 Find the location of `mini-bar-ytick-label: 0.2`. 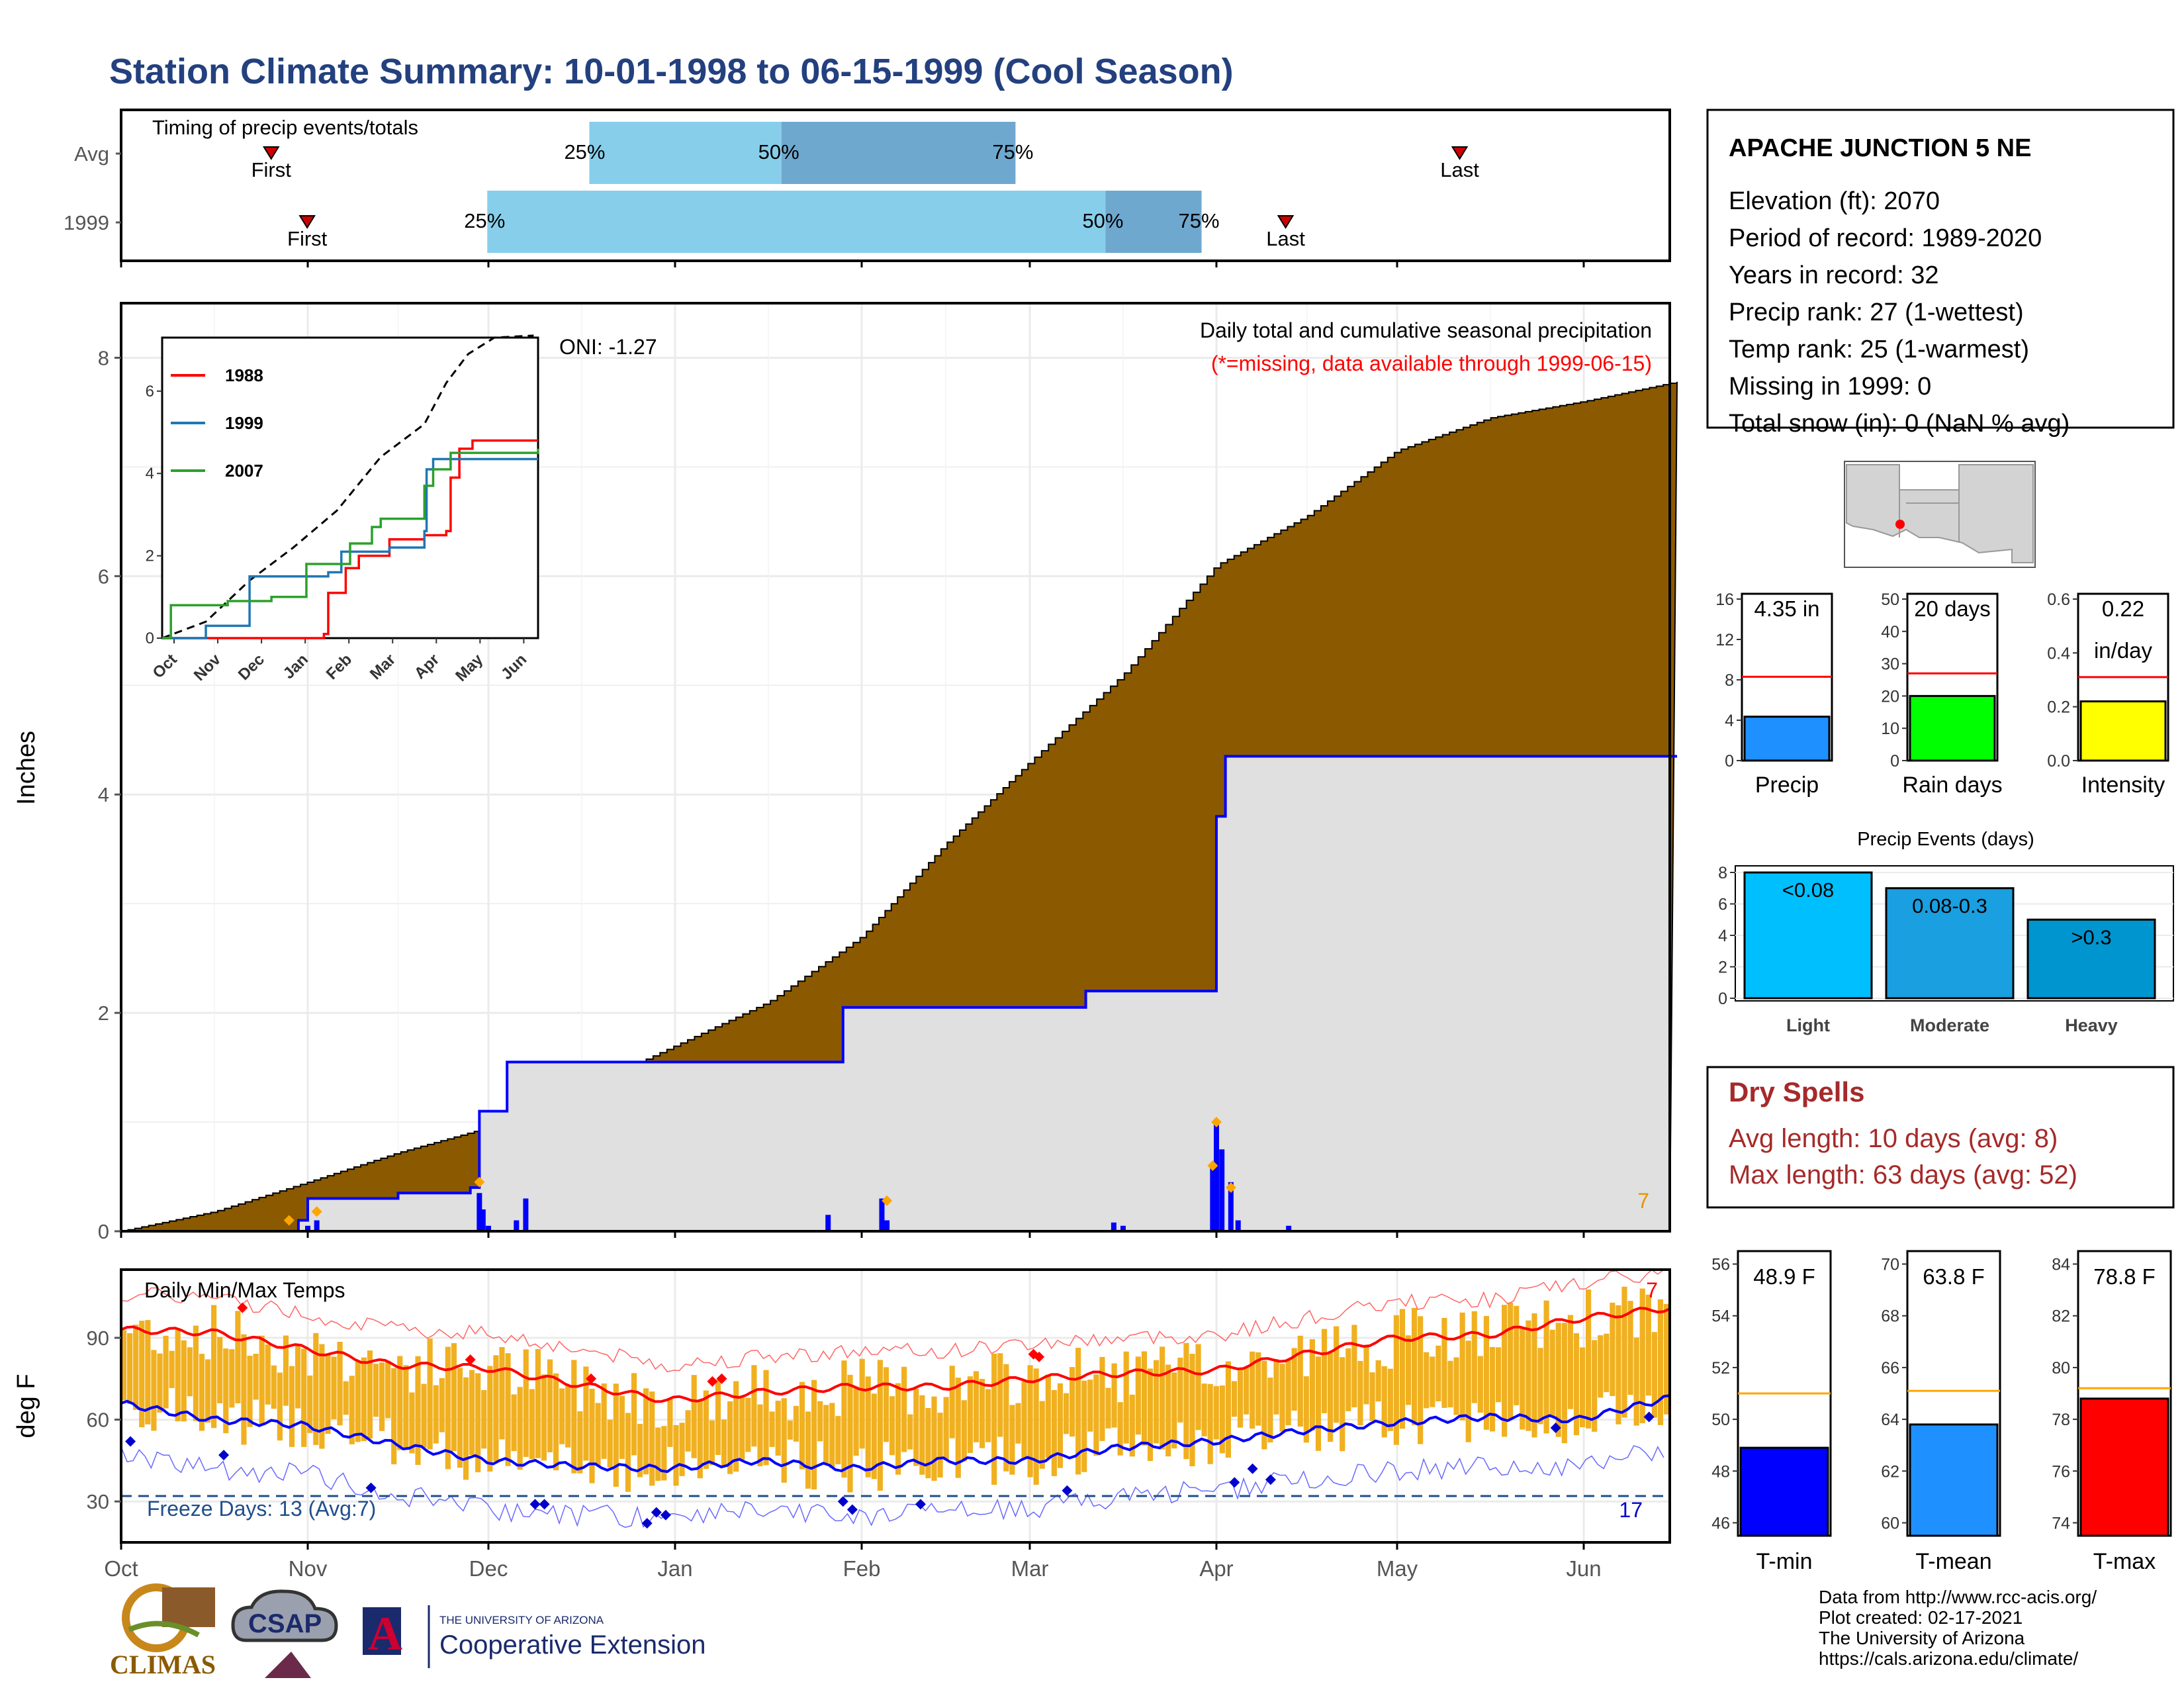

mini-bar-ytick-label: 0.2 is located at coordinates (2058, 707).